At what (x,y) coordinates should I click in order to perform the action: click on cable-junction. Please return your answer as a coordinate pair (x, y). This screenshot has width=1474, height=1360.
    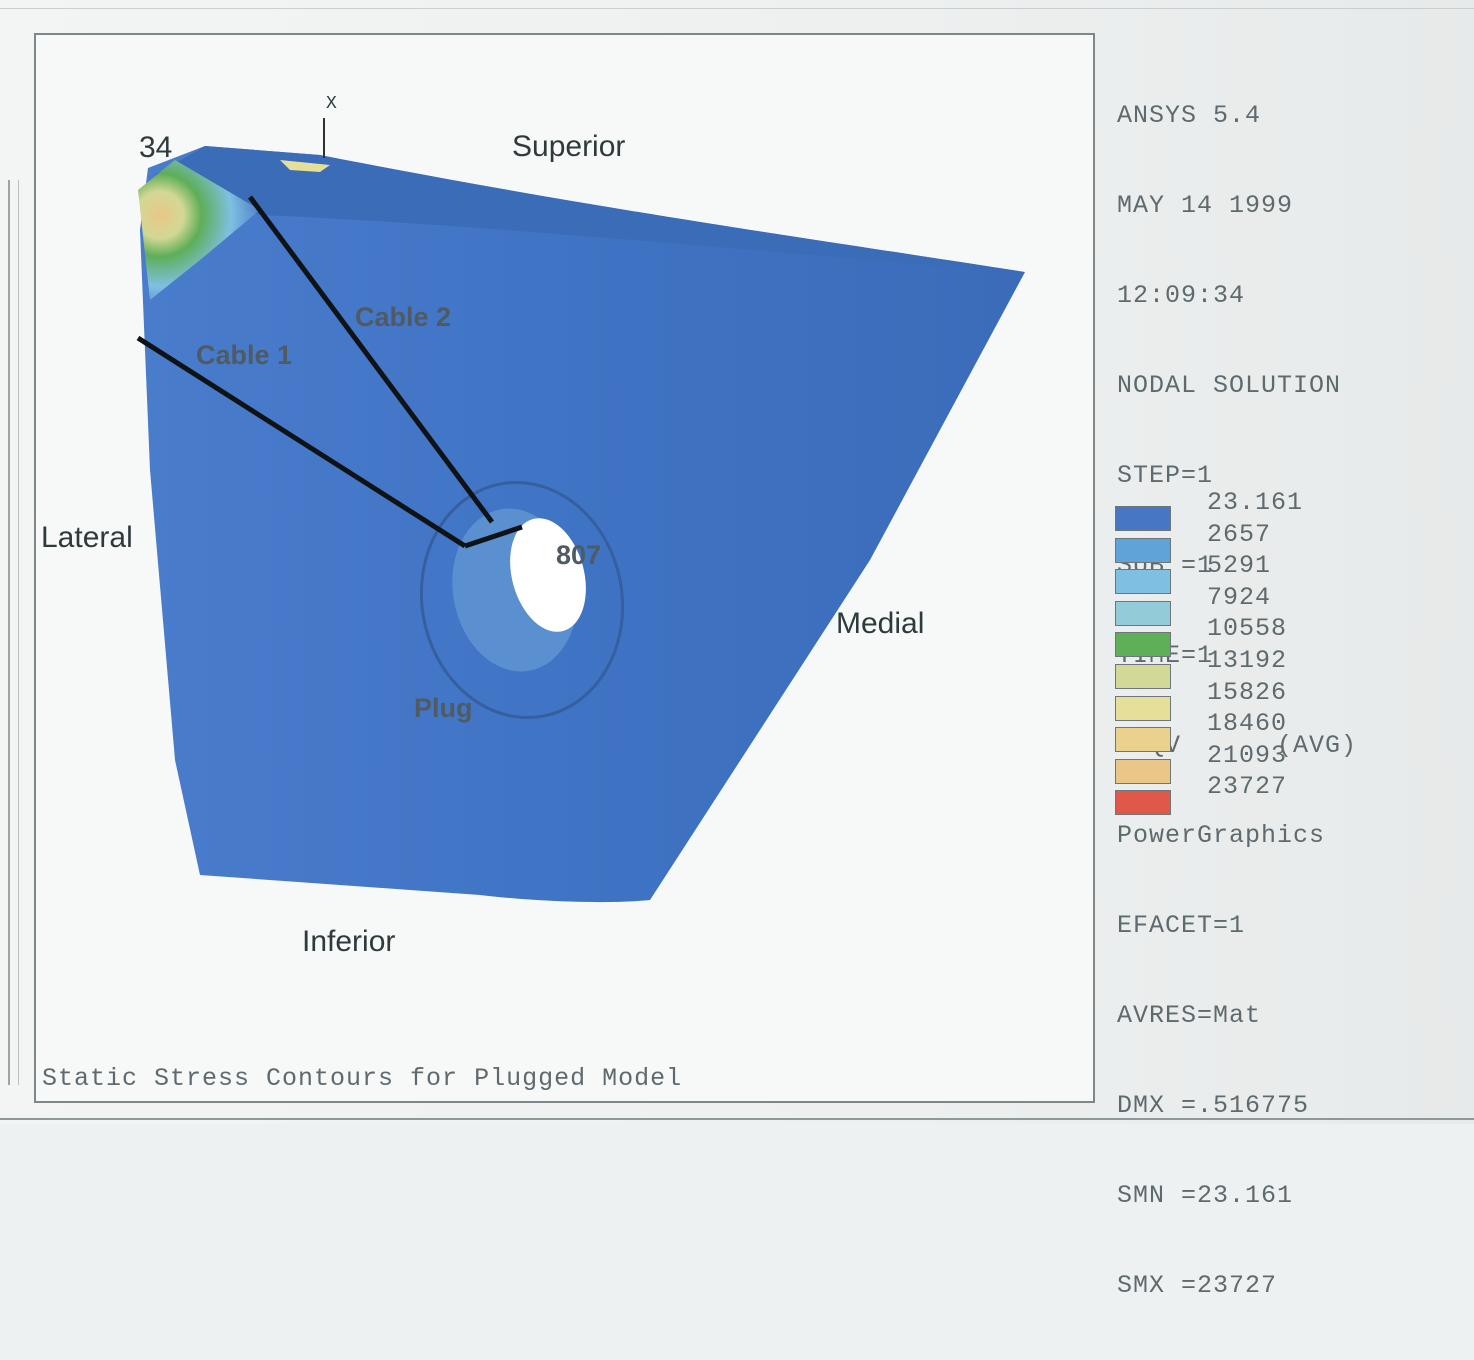
    Looking at the image, I should click on (493, 536).